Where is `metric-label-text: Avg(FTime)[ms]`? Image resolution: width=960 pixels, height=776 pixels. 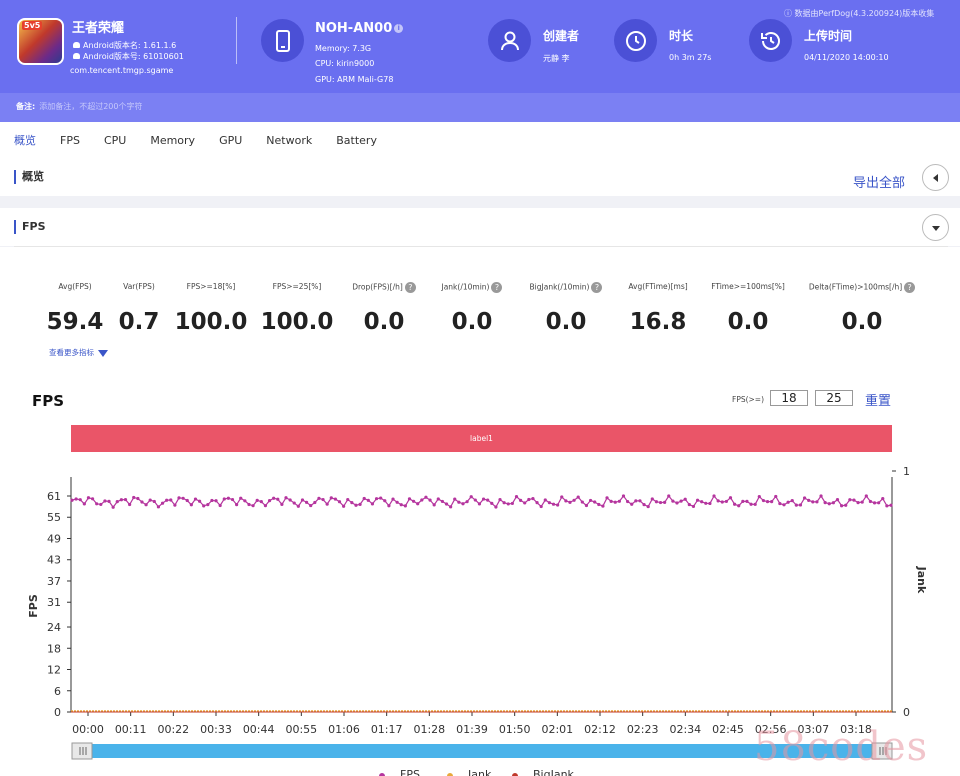 metric-label-text: Avg(FTime)[ms] is located at coordinates (658, 286).